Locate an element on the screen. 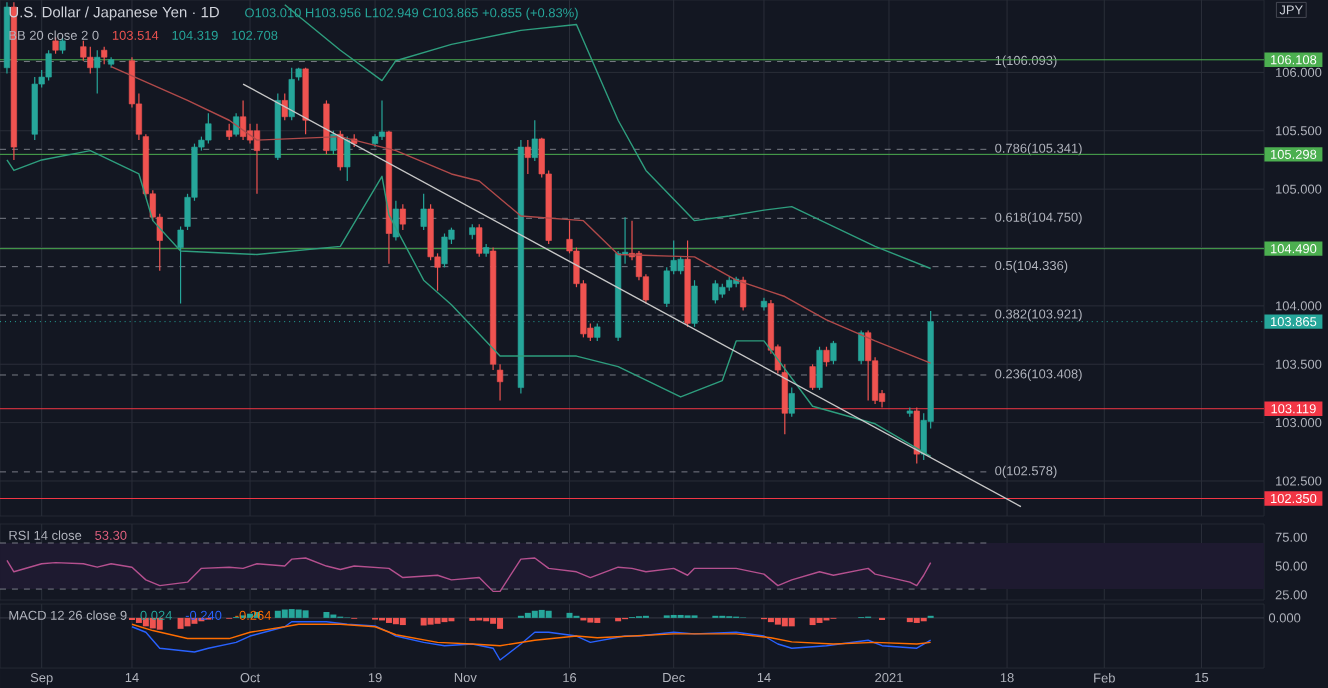  line-series is located at coordinates (469, 575).